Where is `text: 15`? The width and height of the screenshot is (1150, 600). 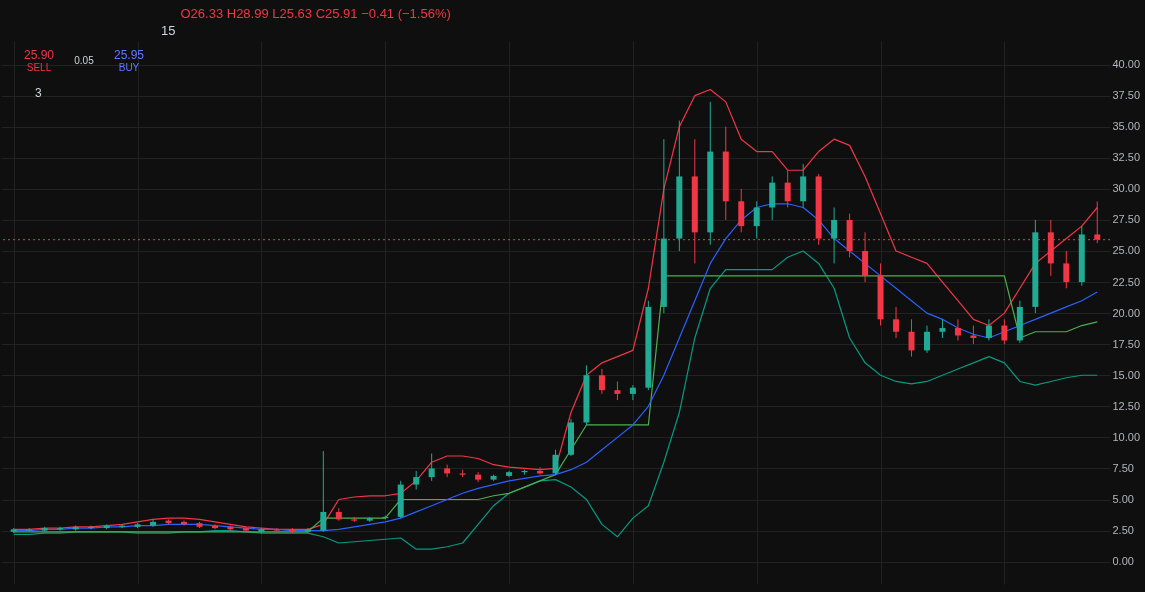 text: 15 is located at coordinates (168, 30).